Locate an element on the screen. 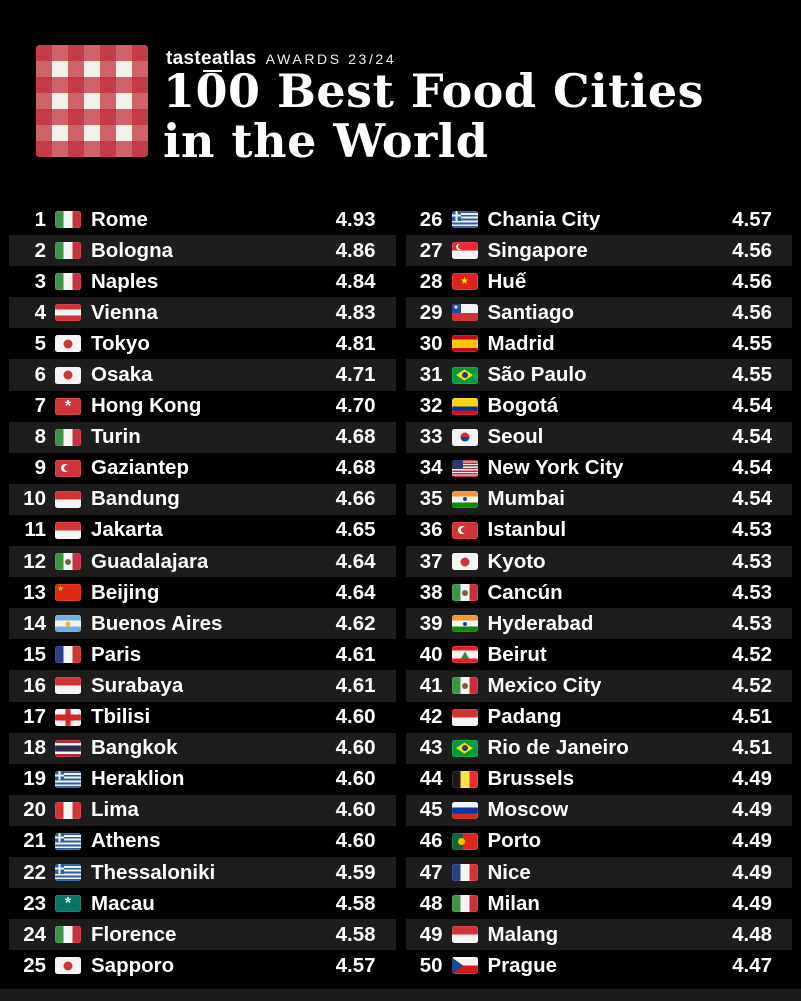 Image resolution: width=801 pixels, height=1001 pixels. tasteatlas-checkered-logo-icon is located at coordinates (92, 101).